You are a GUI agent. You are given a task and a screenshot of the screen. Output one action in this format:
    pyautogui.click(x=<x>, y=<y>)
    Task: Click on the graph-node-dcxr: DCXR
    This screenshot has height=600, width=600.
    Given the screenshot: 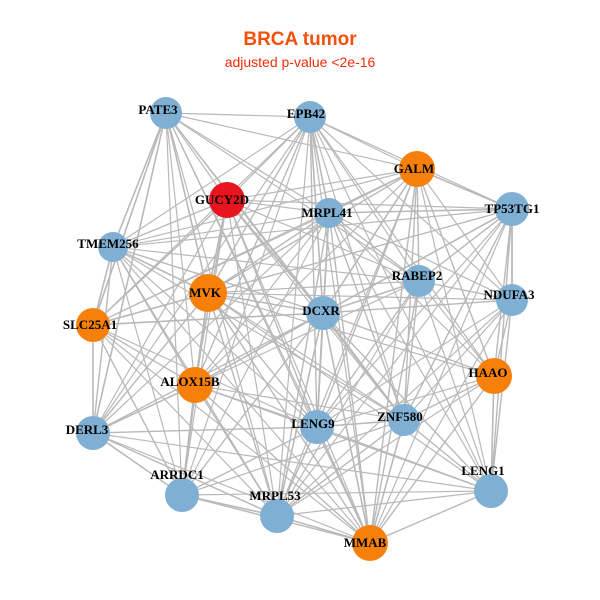 What is the action you would take?
    pyautogui.click(x=321, y=313)
    